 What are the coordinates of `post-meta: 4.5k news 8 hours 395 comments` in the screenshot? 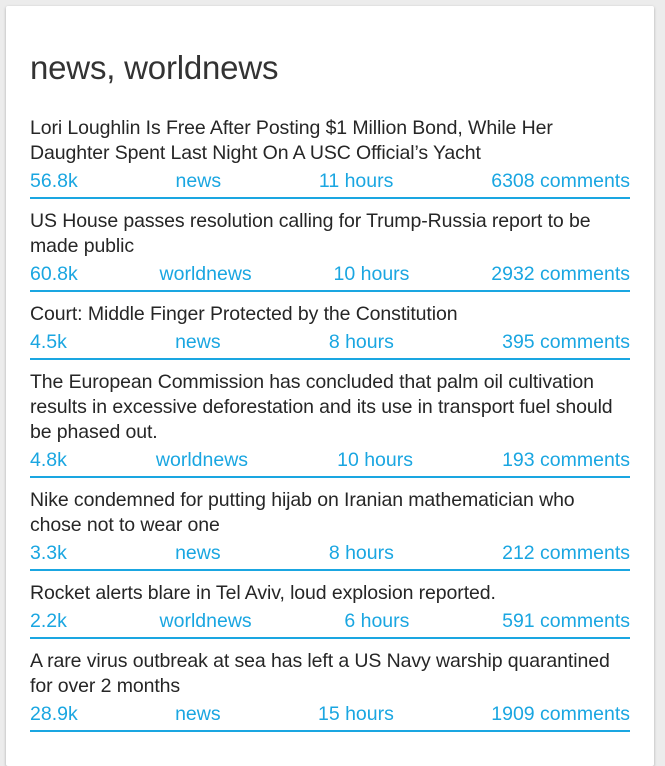 It's located at (330, 342).